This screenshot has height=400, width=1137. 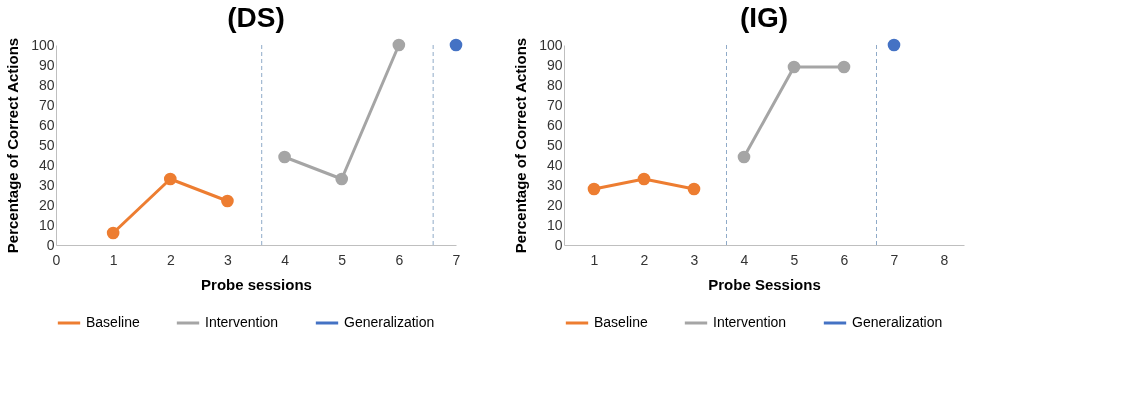 What do you see at coordinates (764, 18) in the screenshot?
I see `chart-title: (IG)` at bounding box center [764, 18].